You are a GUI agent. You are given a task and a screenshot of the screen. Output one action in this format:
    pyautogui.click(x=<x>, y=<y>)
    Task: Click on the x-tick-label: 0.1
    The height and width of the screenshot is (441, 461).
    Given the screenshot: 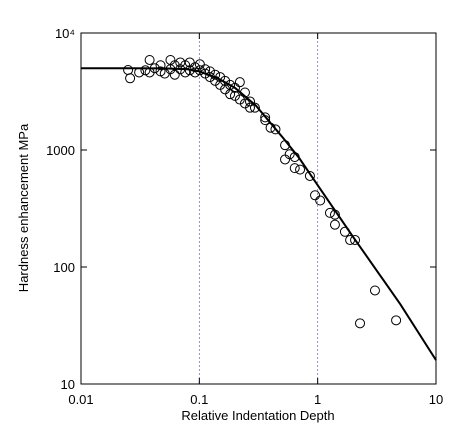 What is the action you would take?
    pyautogui.click(x=199, y=399)
    